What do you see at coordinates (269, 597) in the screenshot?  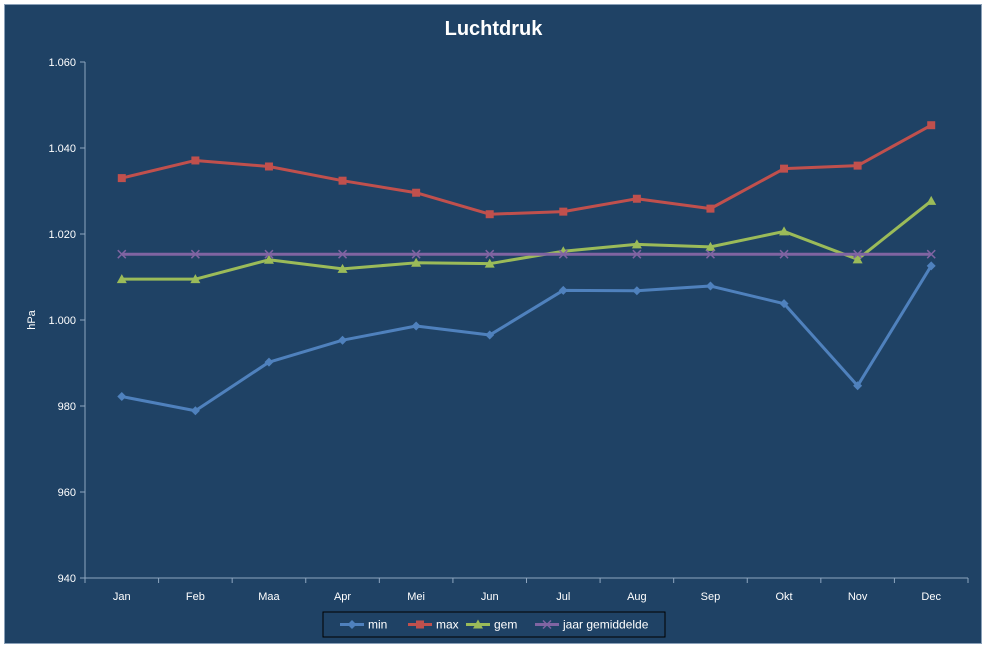 I see `x-tick-label: Maa` at bounding box center [269, 597].